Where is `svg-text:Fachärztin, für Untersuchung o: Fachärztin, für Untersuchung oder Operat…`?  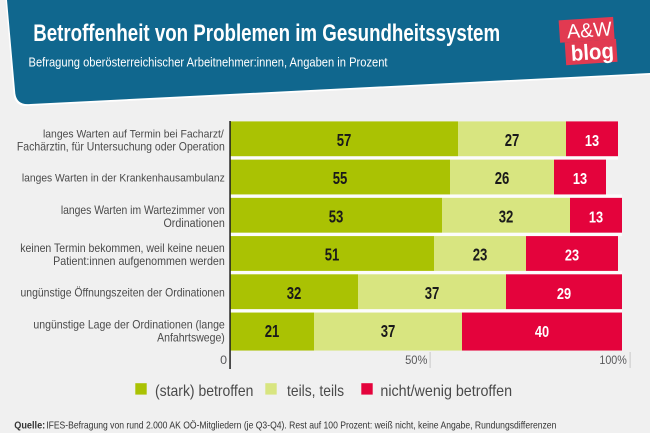 svg-text:Fachärztin, für Untersuchung o: Fachärztin, für Untersuchung oder Operat… is located at coordinates (121, 147).